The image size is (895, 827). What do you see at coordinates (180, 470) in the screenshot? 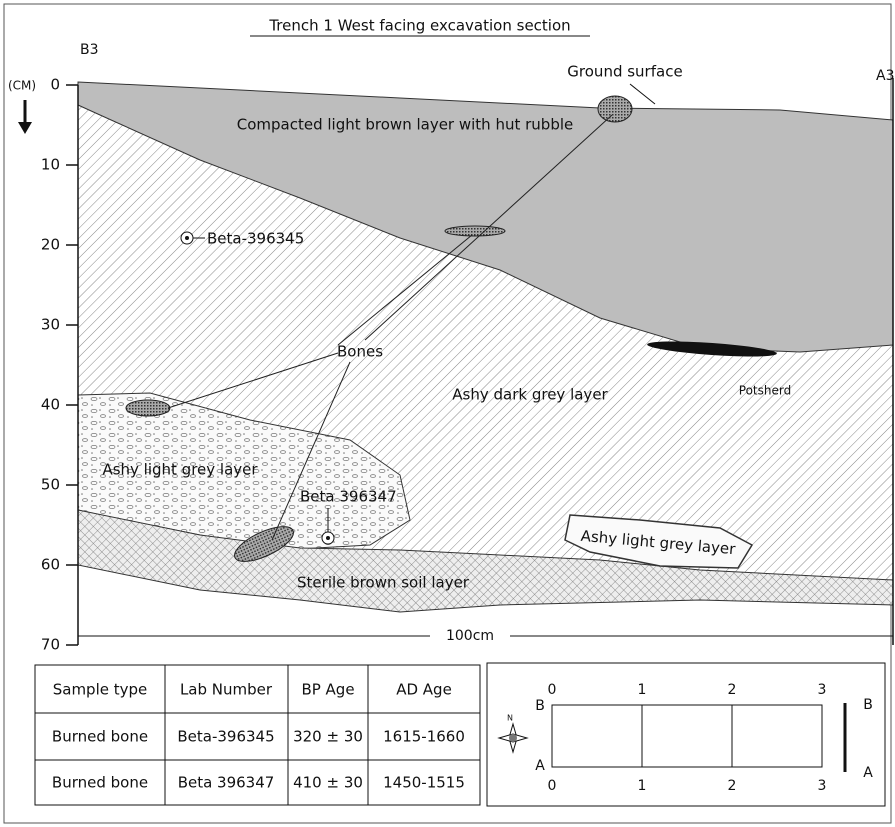
I see `layer-label: Ashy light grey layer` at bounding box center [180, 470].